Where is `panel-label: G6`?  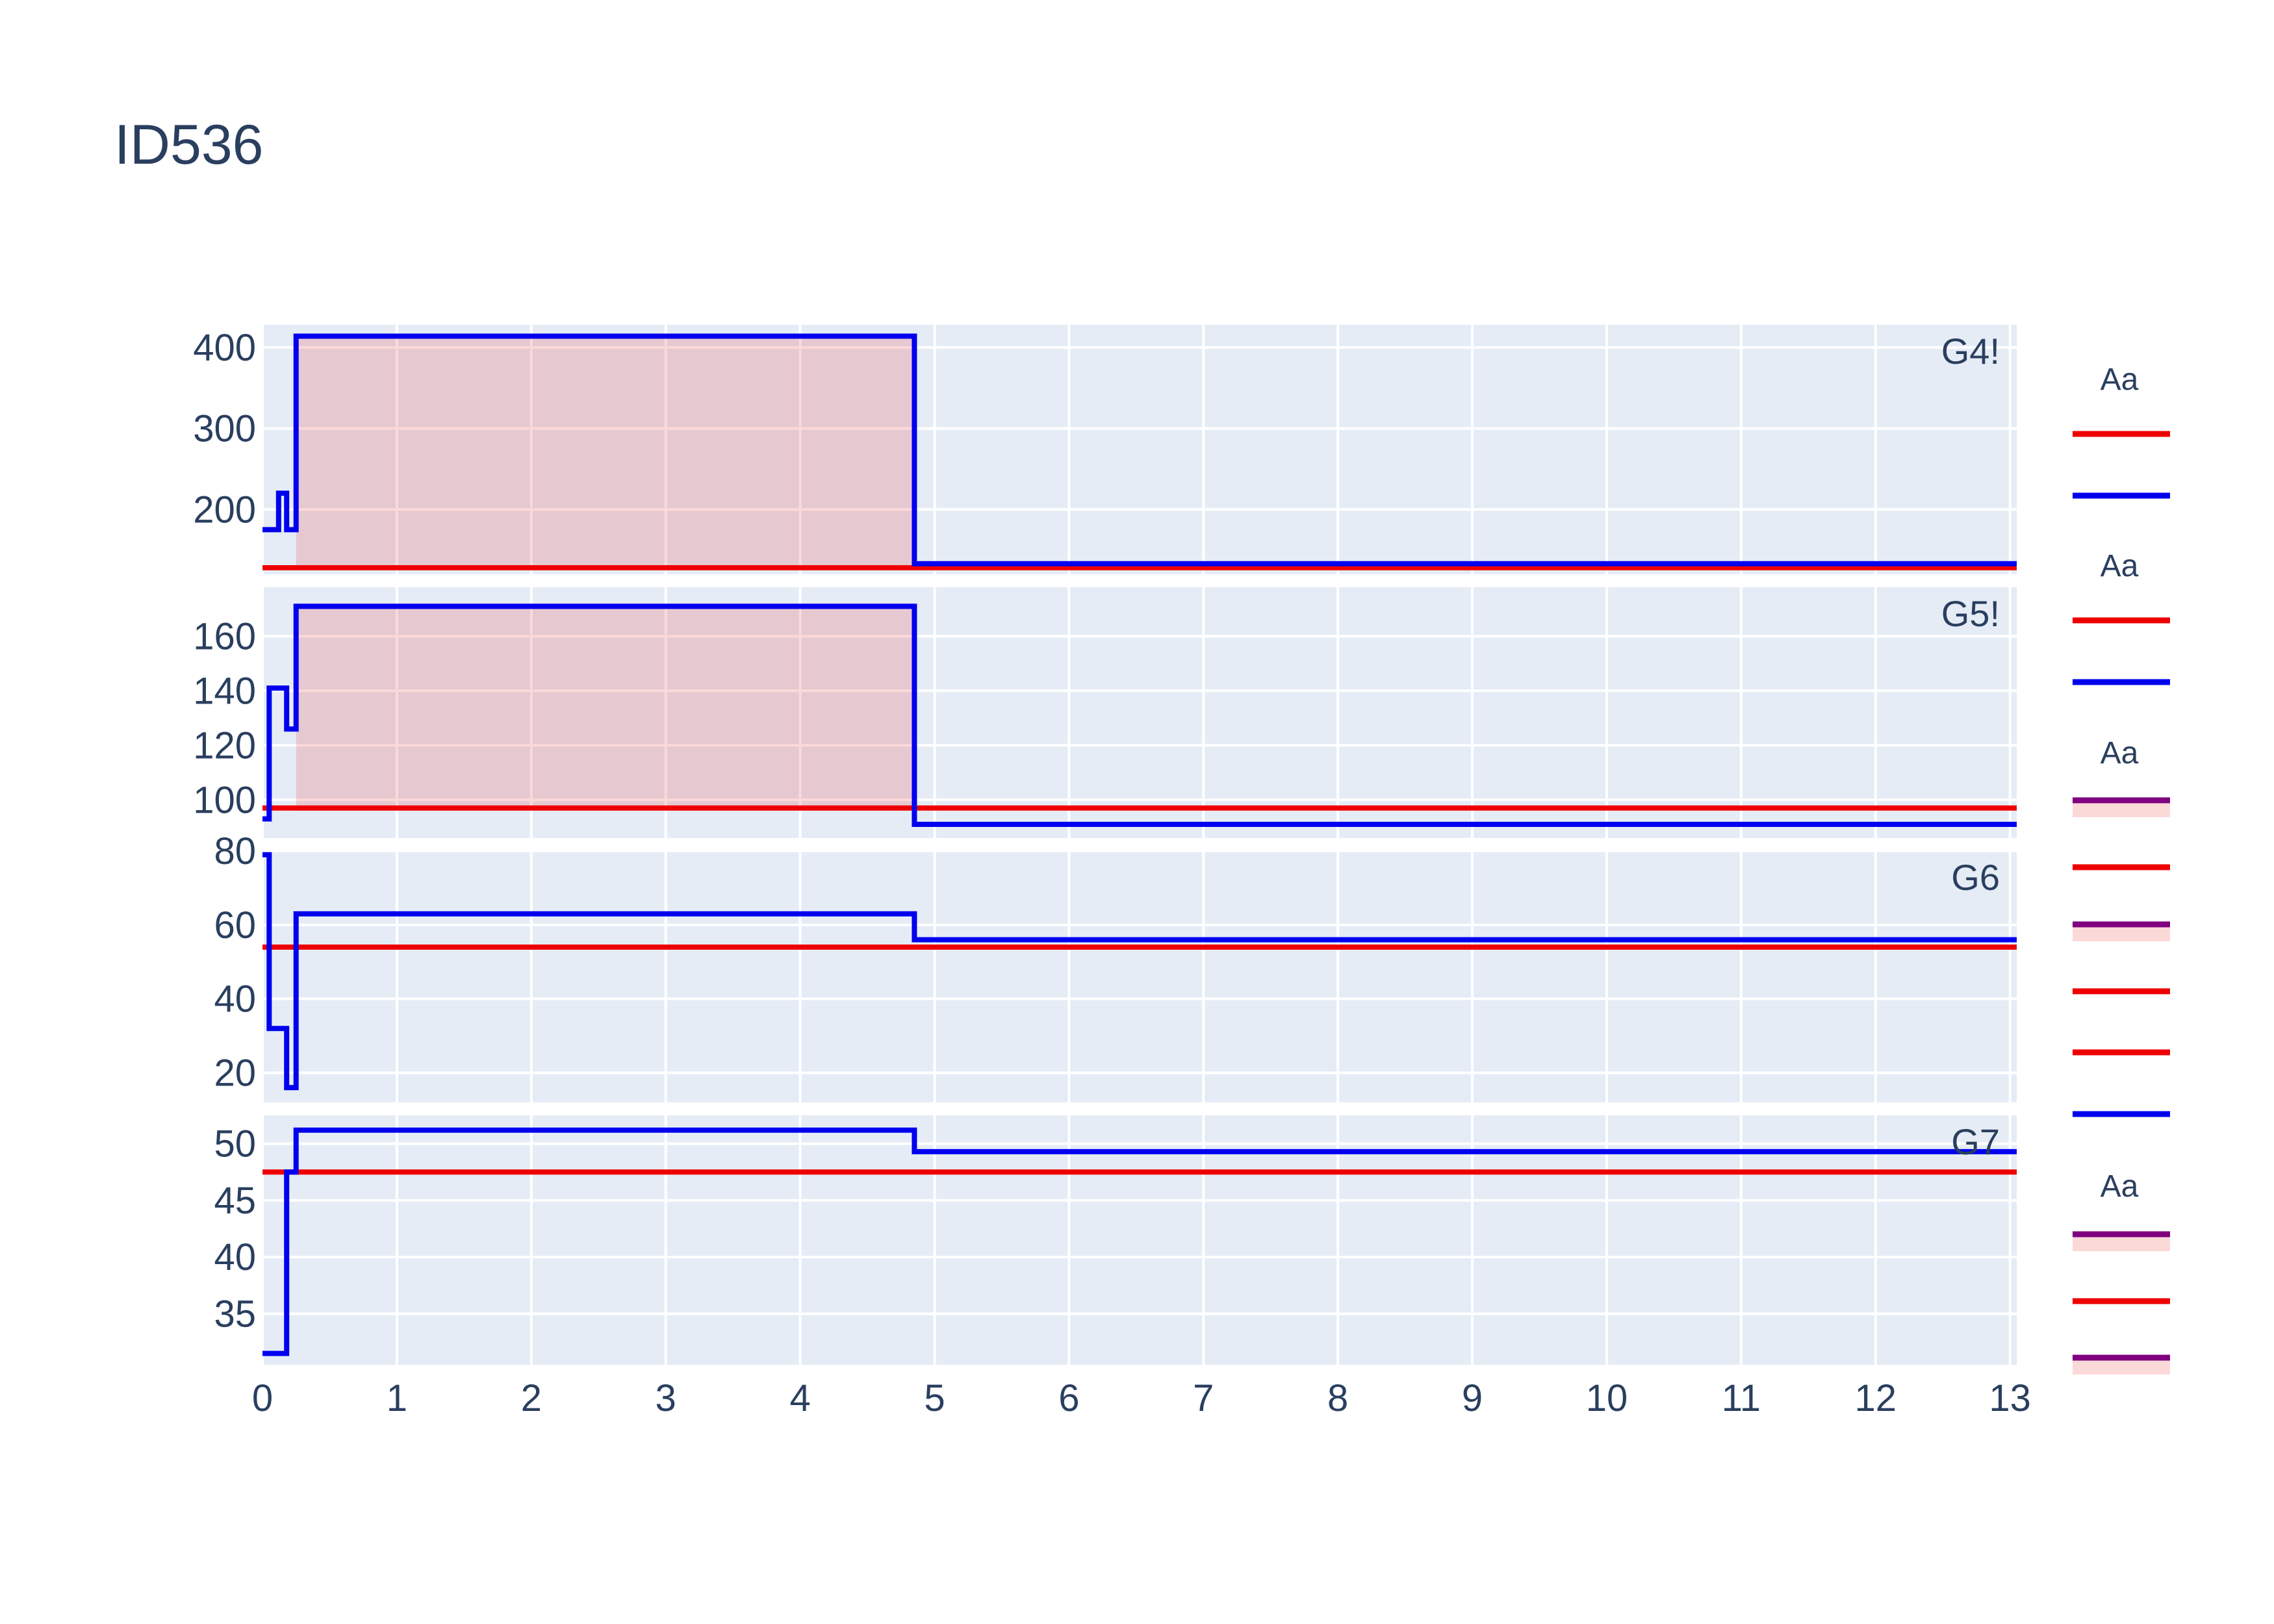
panel-label: G6 is located at coordinates (1975, 877).